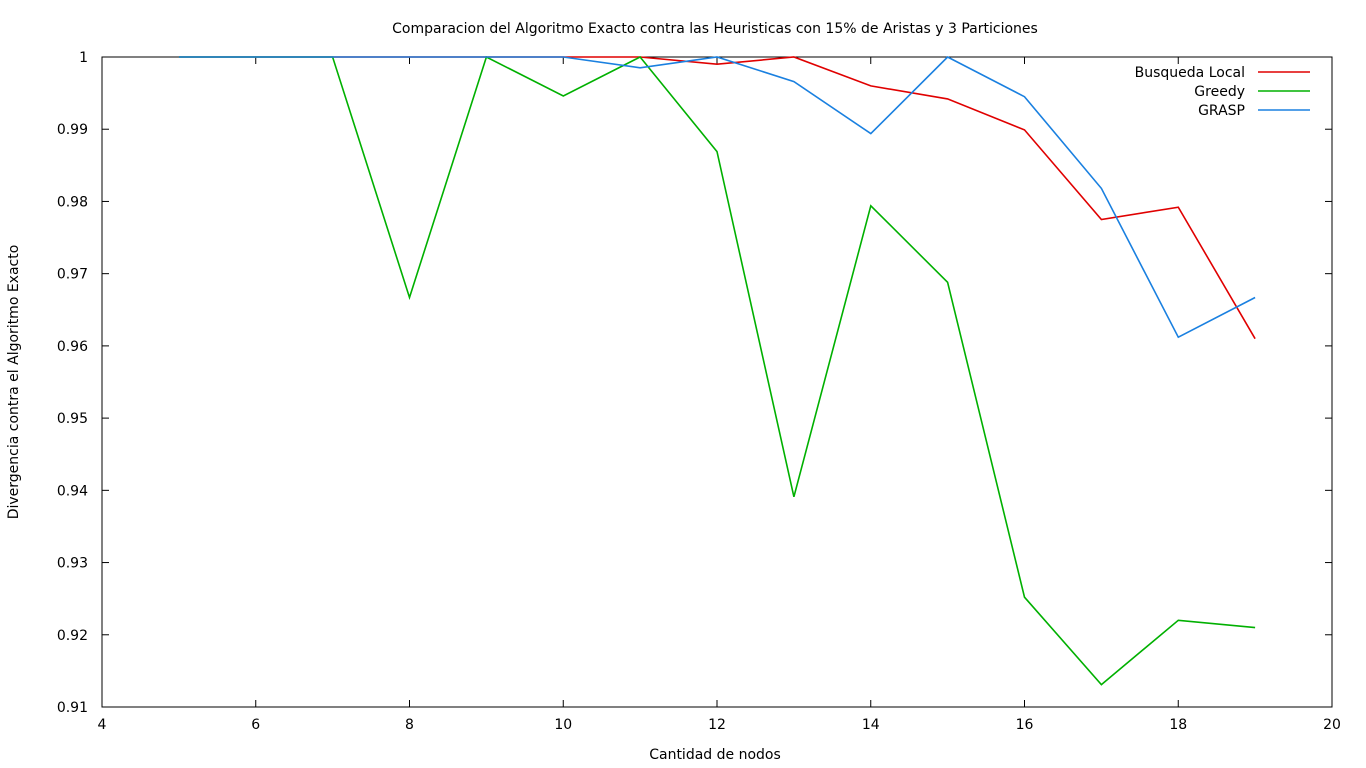 The width and height of the screenshot is (1366, 768). What do you see at coordinates (72, 202) in the screenshot?
I see `y-tick-label: 0.98` at bounding box center [72, 202].